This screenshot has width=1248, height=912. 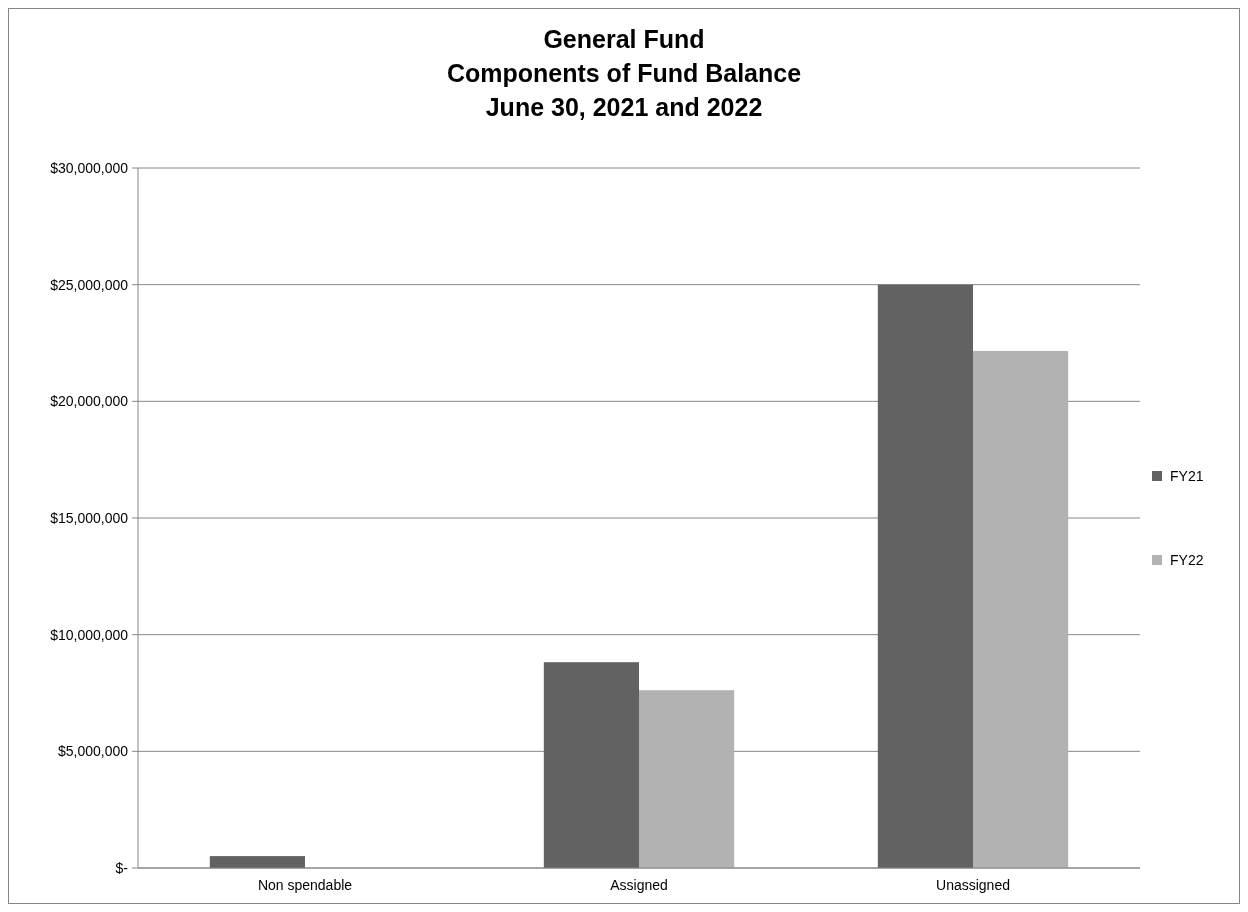 I want to click on legend-label: FY21, so click(x=1187, y=475).